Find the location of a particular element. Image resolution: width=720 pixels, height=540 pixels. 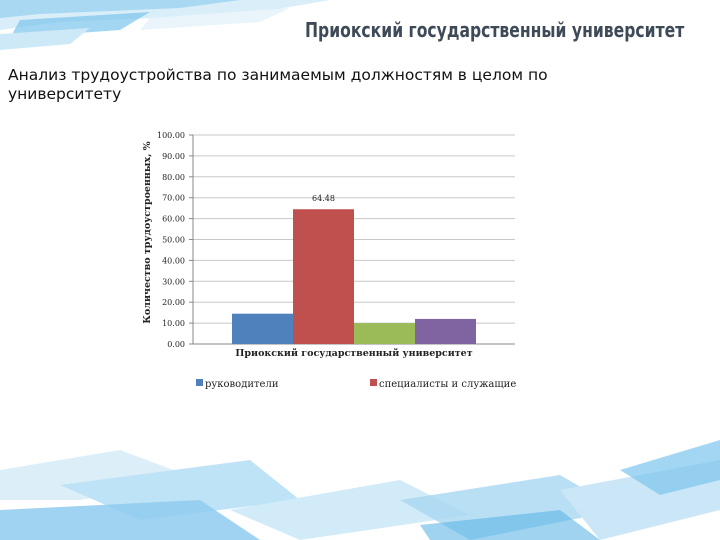

y-tick-label: 20.00 is located at coordinates (173, 302).